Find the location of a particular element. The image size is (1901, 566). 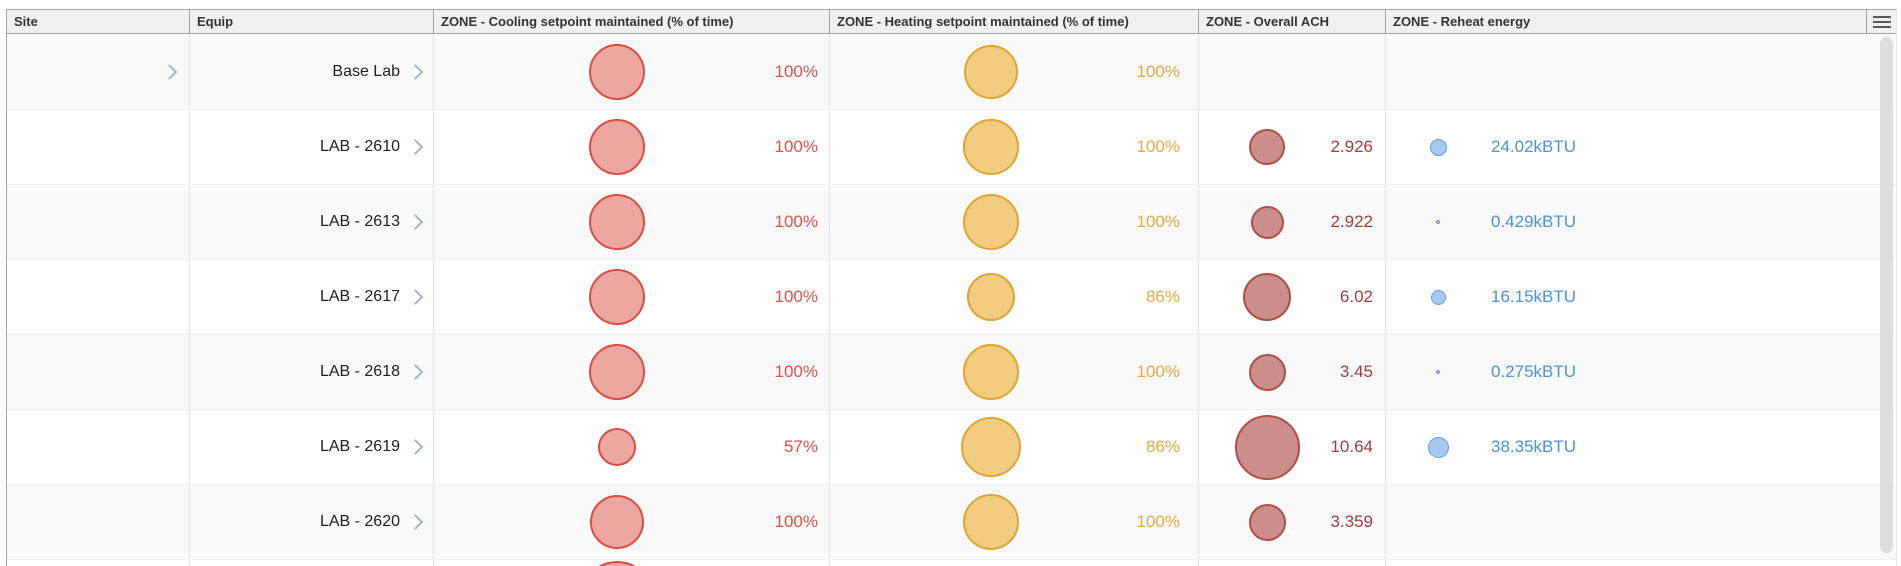

reheat-energy-cell: 16.15kBTU is located at coordinates (1641, 297).